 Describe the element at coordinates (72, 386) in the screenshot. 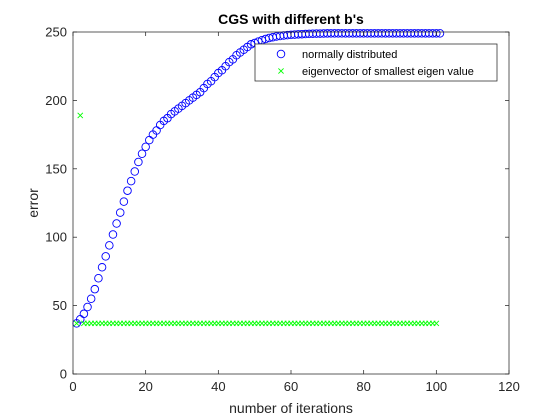

I see `x-tick-label: 0` at that location.